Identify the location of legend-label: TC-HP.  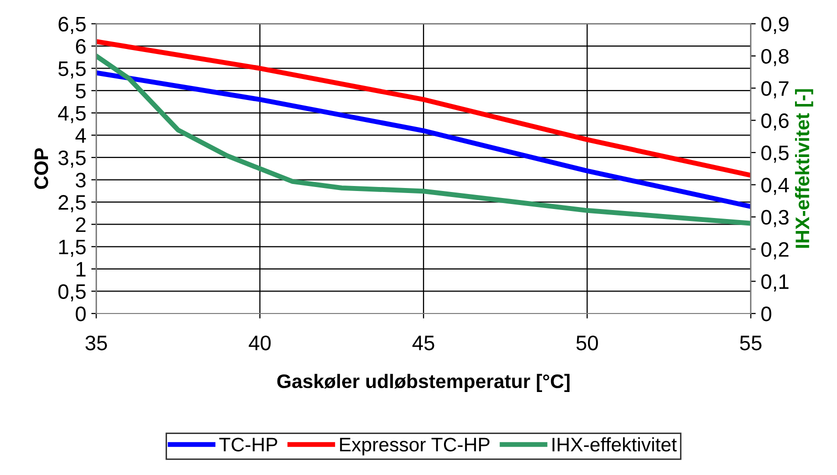
(248, 445).